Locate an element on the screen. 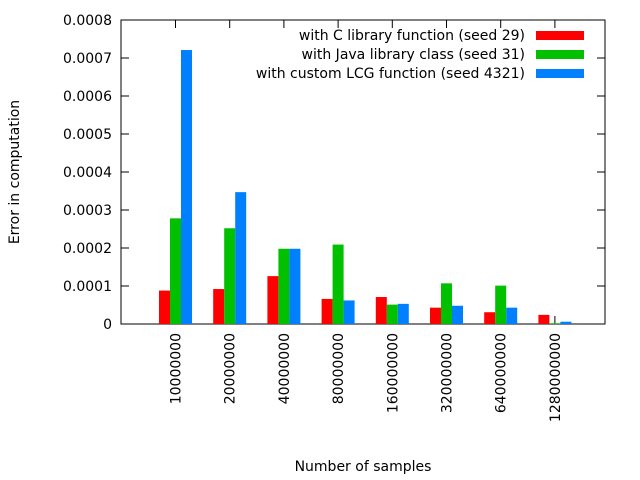  y-tick-label: 0.0006 is located at coordinates (87, 97).